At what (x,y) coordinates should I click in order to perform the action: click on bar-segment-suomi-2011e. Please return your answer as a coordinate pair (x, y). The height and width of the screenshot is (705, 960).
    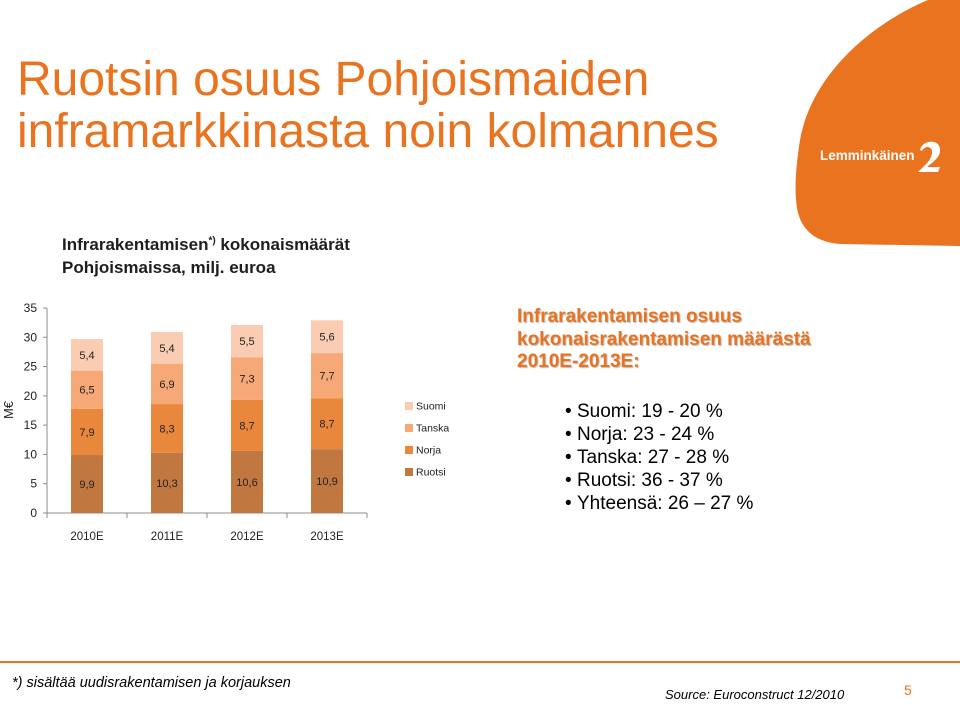
    Looking at the image, I should click on (167, 348).